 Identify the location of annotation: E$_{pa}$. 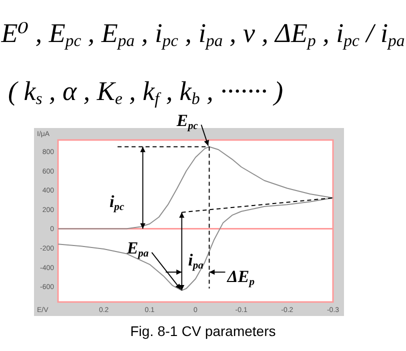
(138, 249).